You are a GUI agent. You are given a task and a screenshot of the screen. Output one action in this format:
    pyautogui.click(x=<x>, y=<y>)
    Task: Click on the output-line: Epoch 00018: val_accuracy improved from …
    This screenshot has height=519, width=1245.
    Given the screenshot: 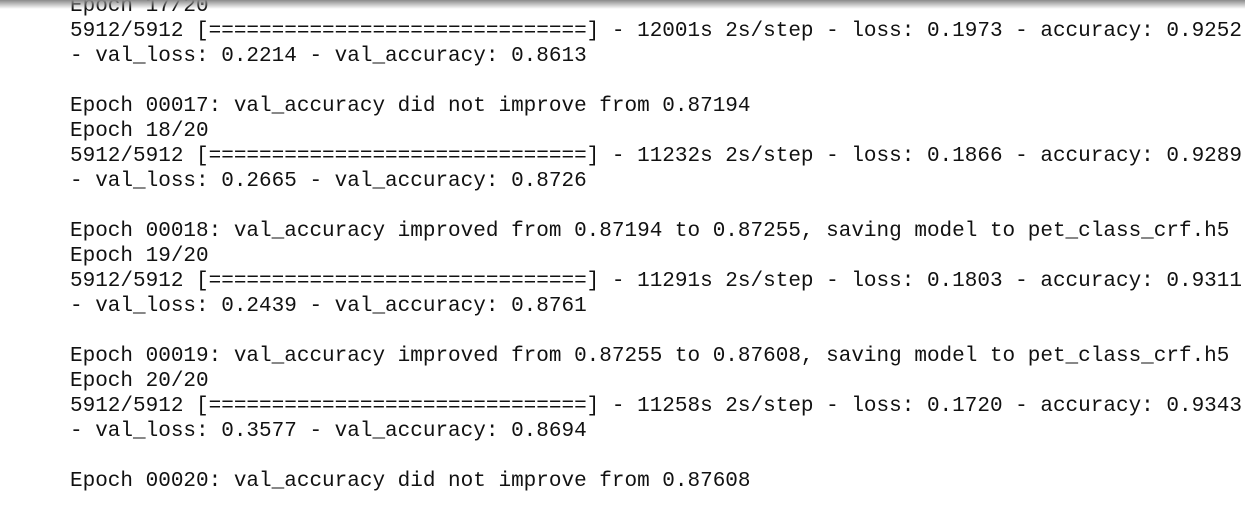 What is the action you would take?
    pyautogui.click(x=650, y=231)
    